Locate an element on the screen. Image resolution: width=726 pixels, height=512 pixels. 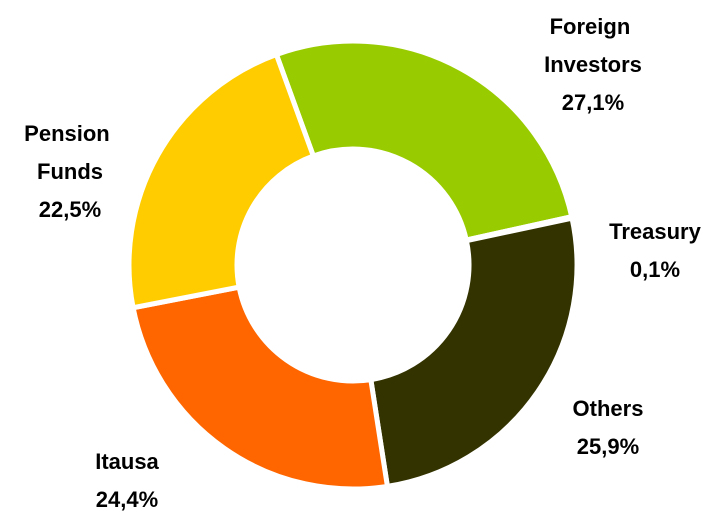
value-label: 24,4% is located at coordinates (127, 499).